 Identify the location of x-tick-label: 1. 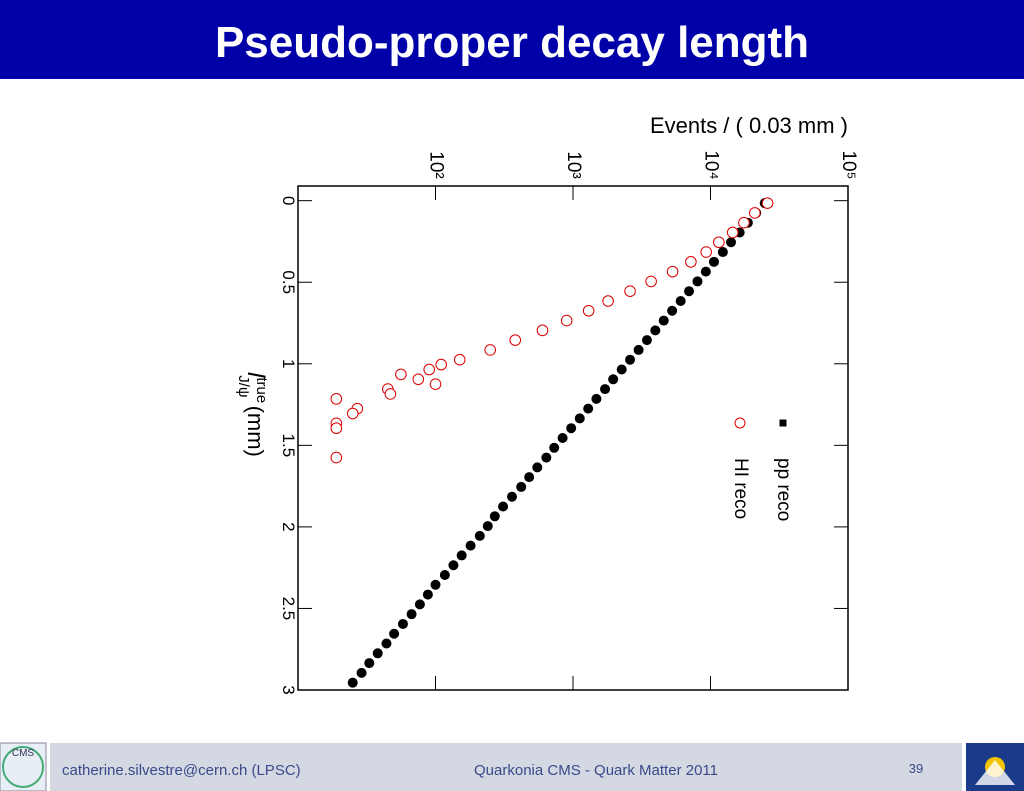
(288, 363).